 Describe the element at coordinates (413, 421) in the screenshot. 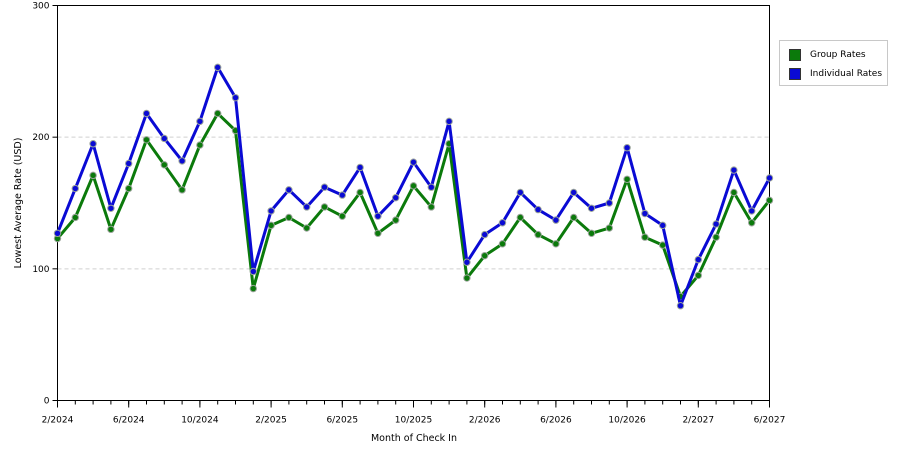

I see `x-tick-label: 10/2025` at that location.